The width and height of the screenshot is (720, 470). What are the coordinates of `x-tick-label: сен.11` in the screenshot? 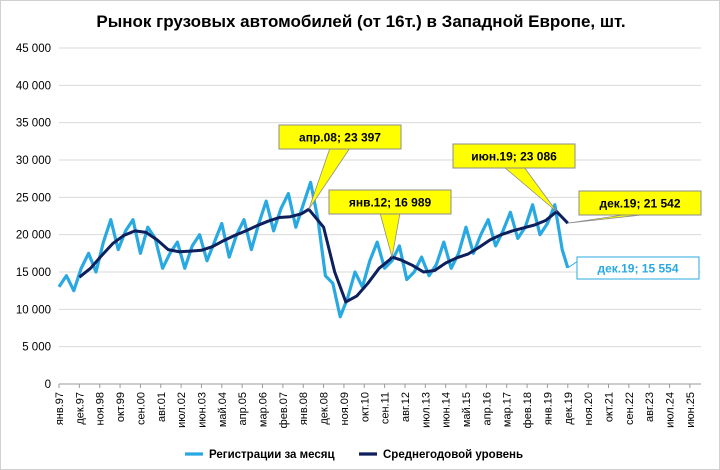 It's located at (386, 408).